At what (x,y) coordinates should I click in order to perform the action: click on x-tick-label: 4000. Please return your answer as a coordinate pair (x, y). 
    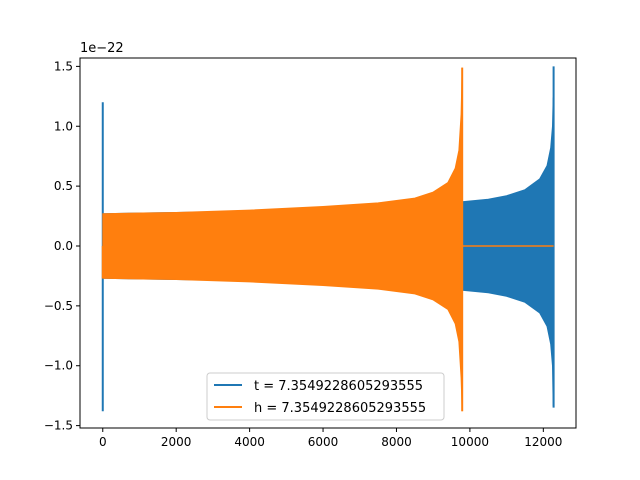
    Looking at the image, I should click on (249, 442).